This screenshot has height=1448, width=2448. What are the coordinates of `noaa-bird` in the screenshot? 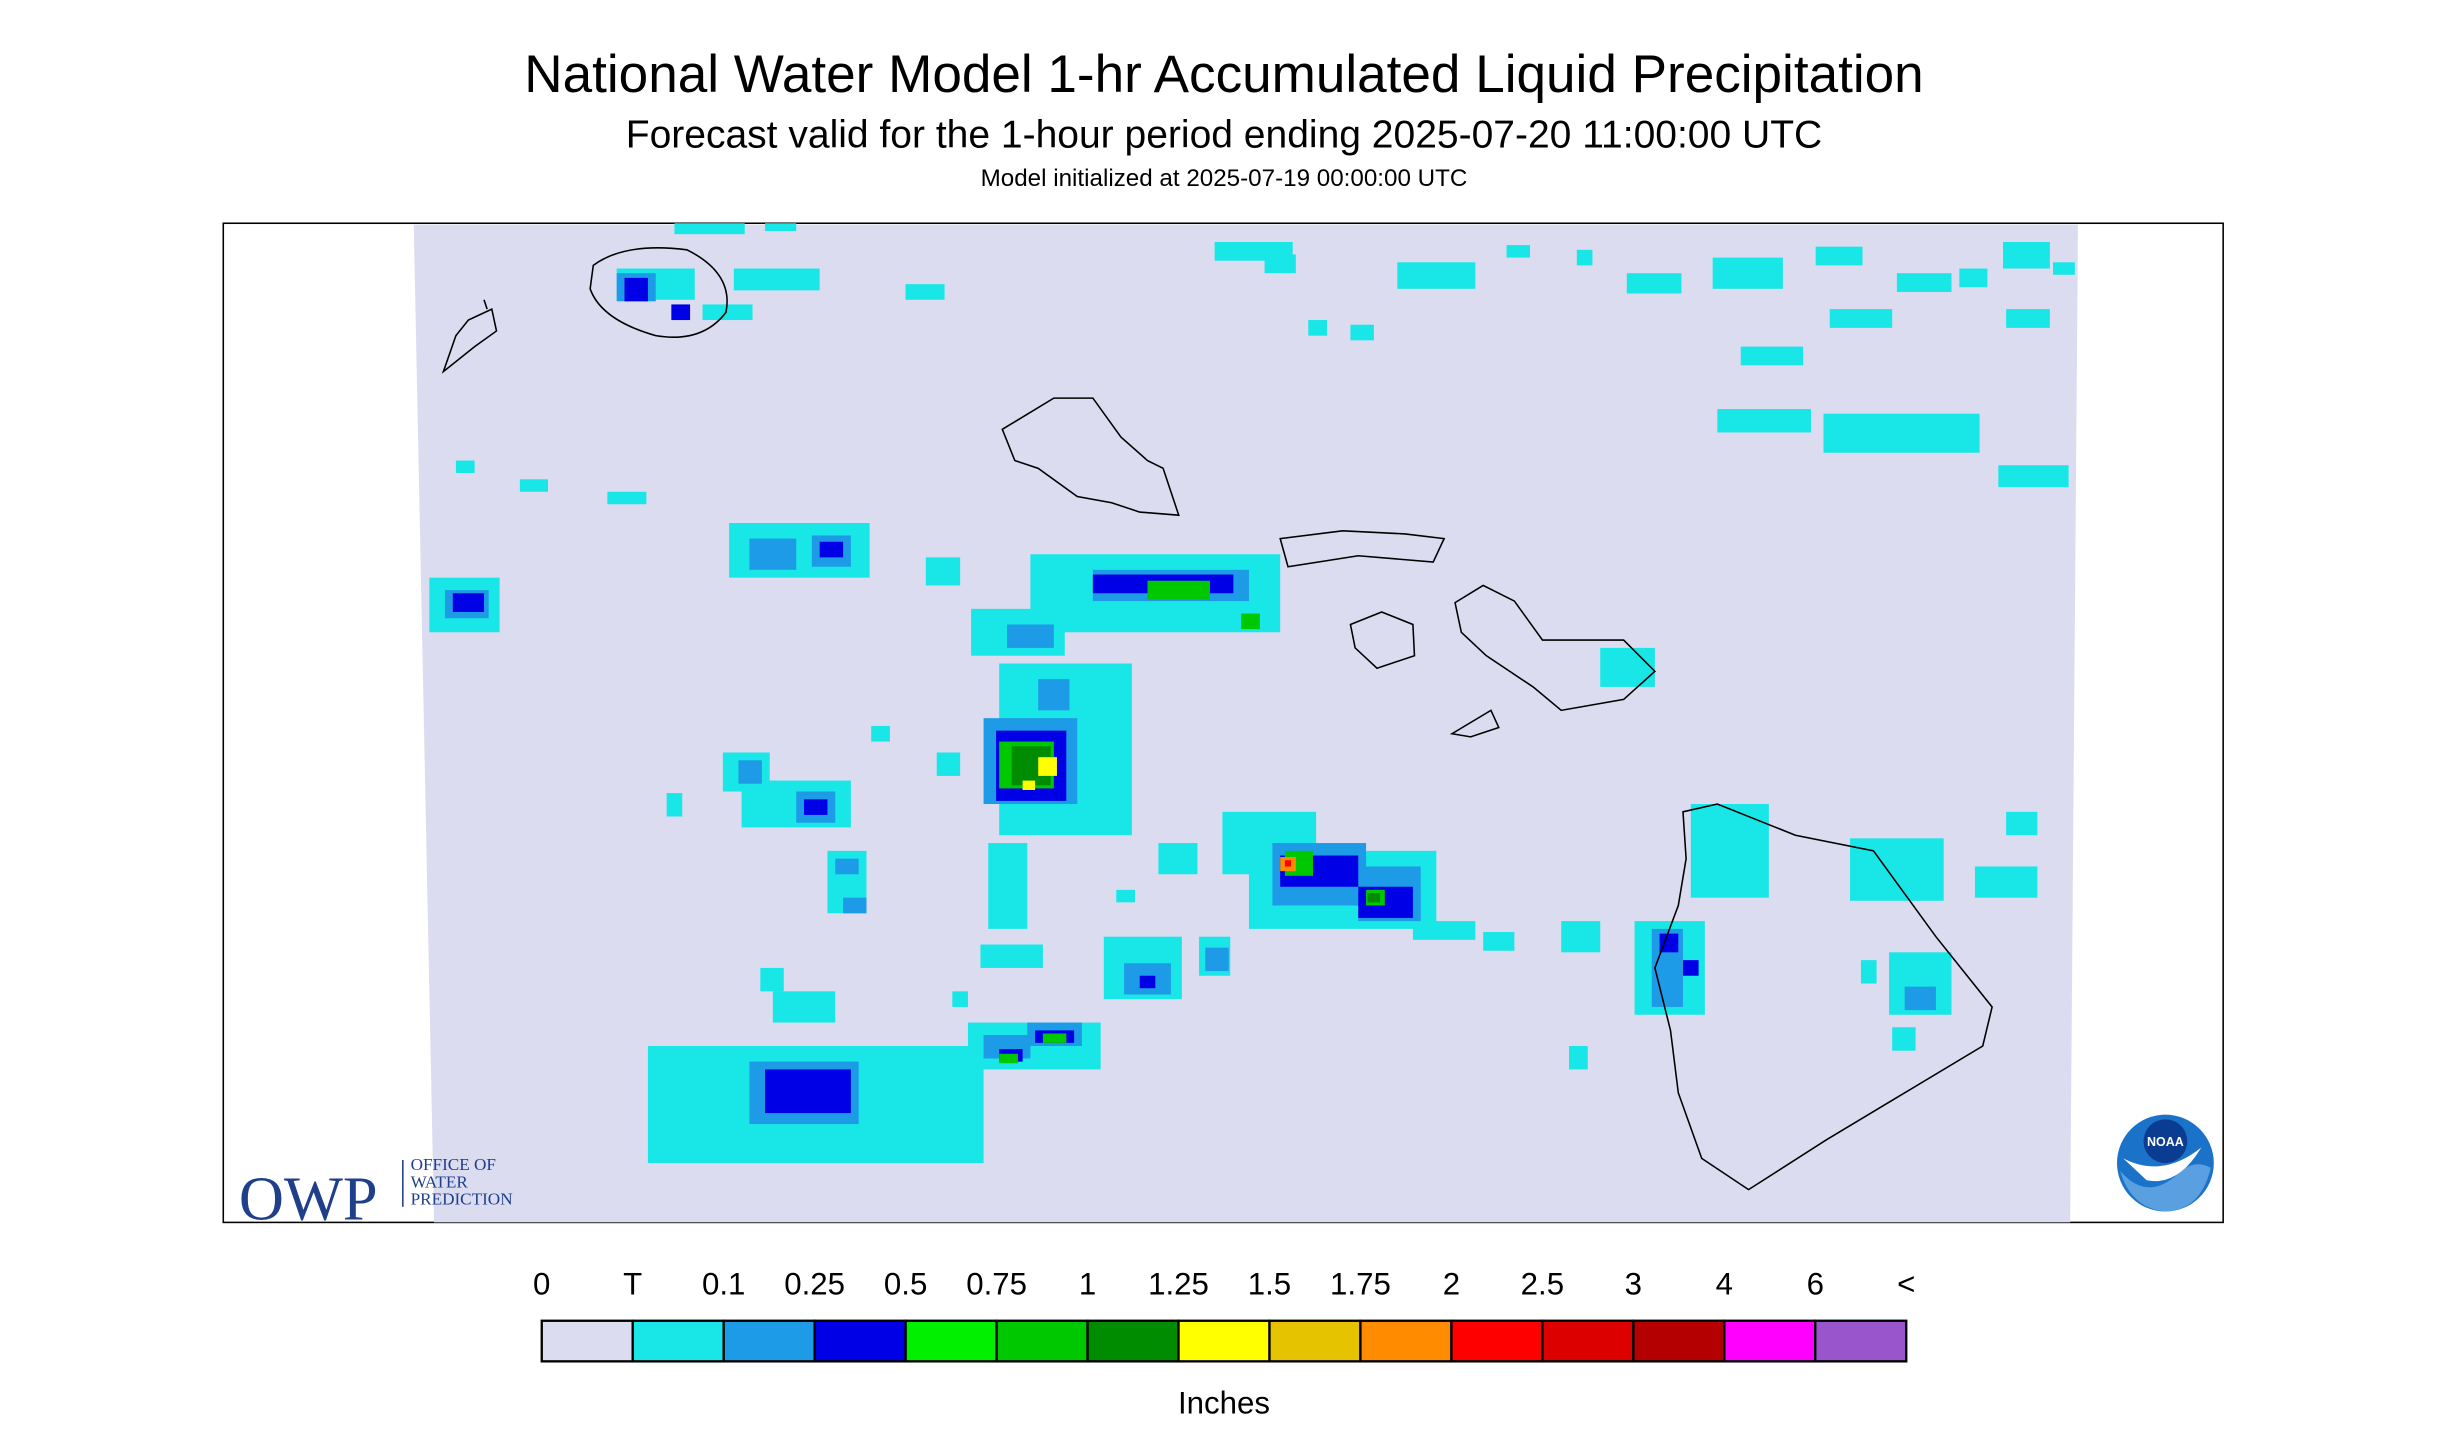 It's located at (2162, 1164).